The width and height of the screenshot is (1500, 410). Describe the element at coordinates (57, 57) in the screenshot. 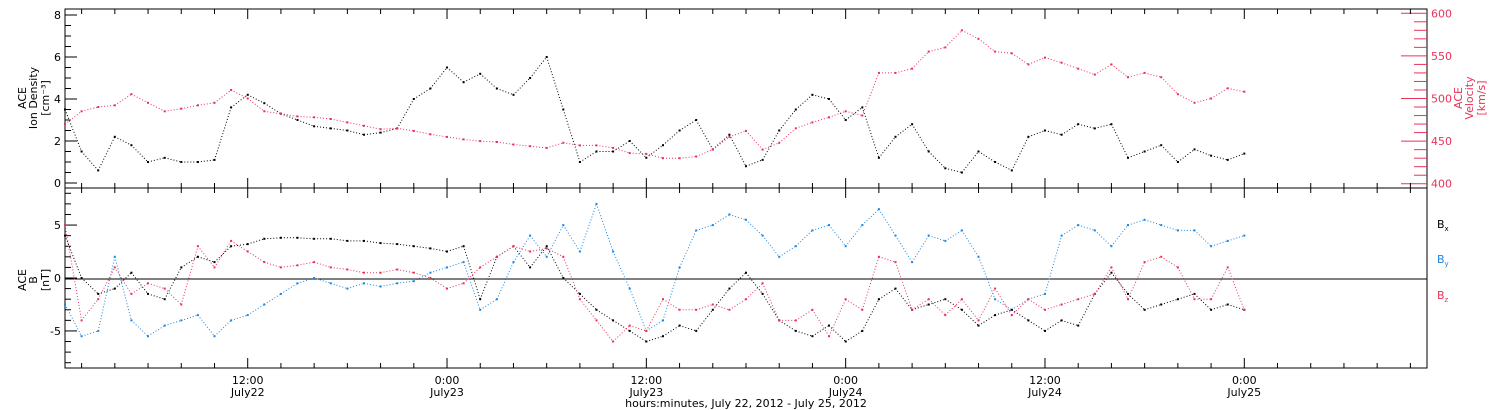

I see `density-tick-label: 6` at that location.